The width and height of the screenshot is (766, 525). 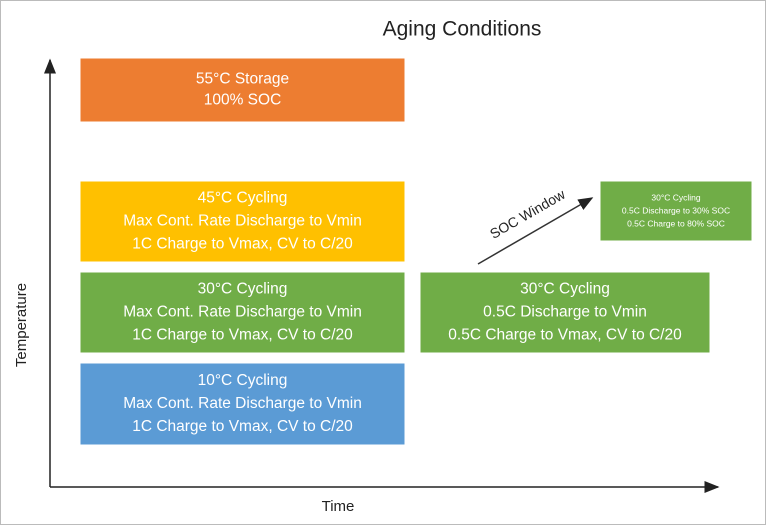 I want to click on box-line: 0.5C Discharge to 30% SOC, so click(x=676, y=210).